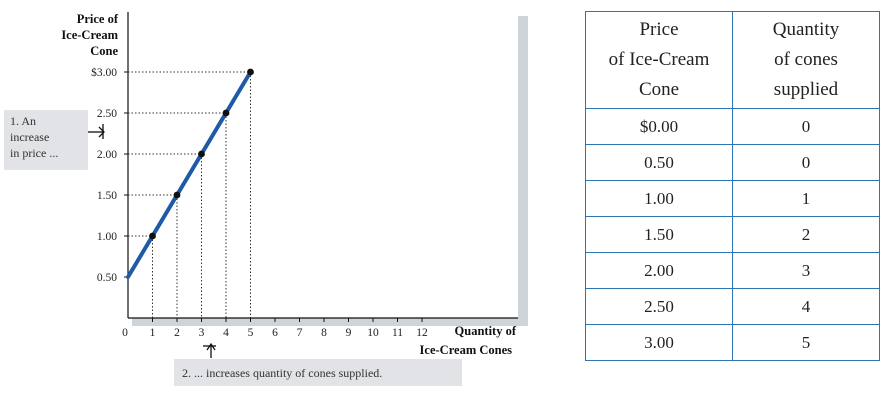 This screenshot has width=891, height=405. What do you see at coordinates (107, 196) in the screenshot?
I see `y-tick-label: 1.50` at bounding box center [107, 196].